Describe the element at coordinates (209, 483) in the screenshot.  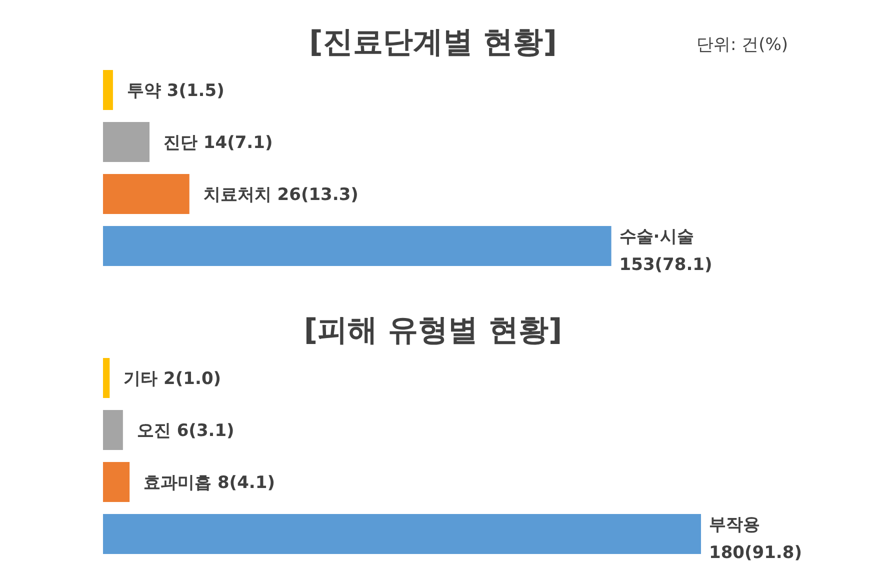
I see `category-label: 효과미흡 8(4.1)` at that location.